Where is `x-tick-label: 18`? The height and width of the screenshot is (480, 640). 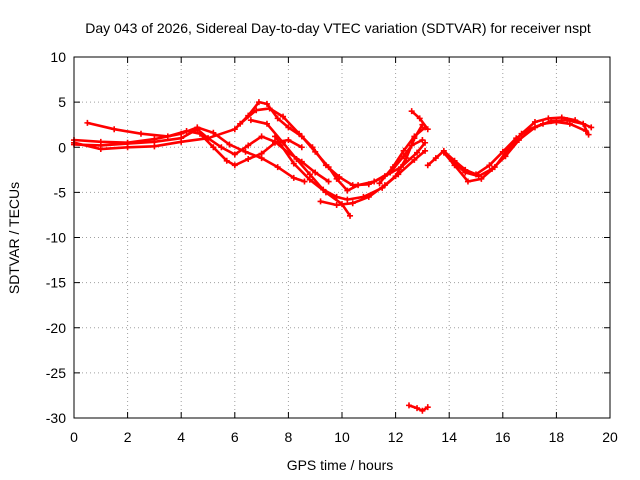 x-tick-label: 18 is located at coordinates (557, 437).